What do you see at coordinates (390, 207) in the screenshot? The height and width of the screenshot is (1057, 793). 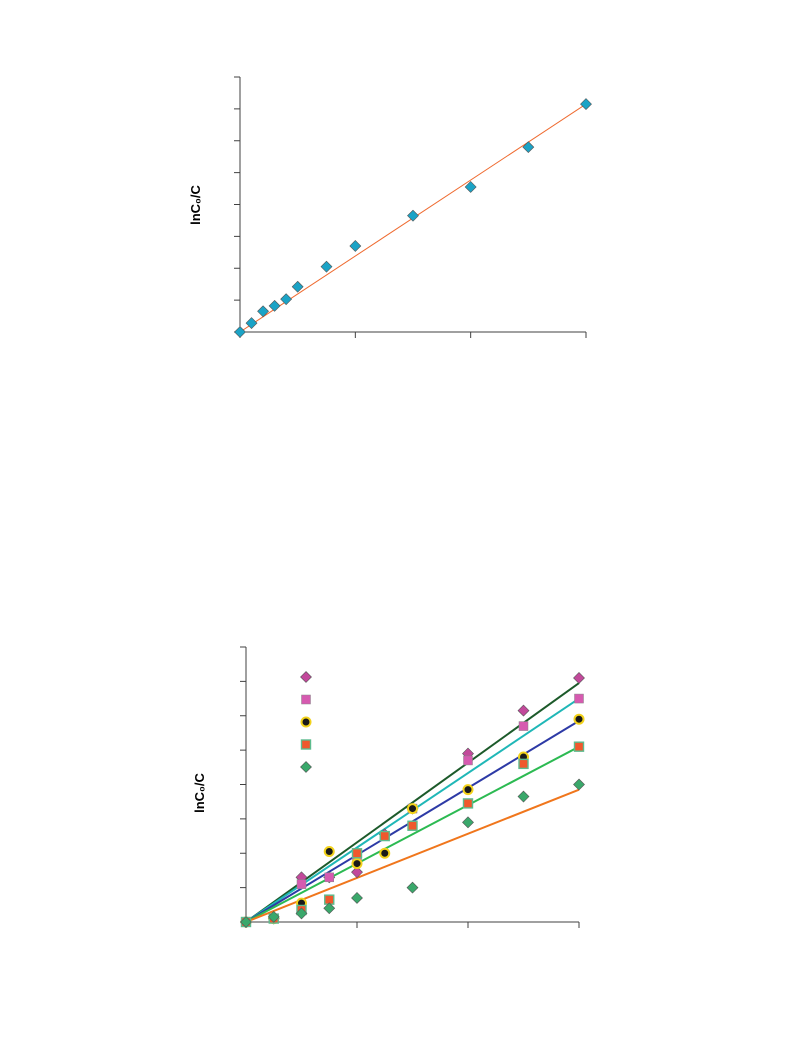 I see `chart-top: lnC₀/C` at bounding box center [390, 207].